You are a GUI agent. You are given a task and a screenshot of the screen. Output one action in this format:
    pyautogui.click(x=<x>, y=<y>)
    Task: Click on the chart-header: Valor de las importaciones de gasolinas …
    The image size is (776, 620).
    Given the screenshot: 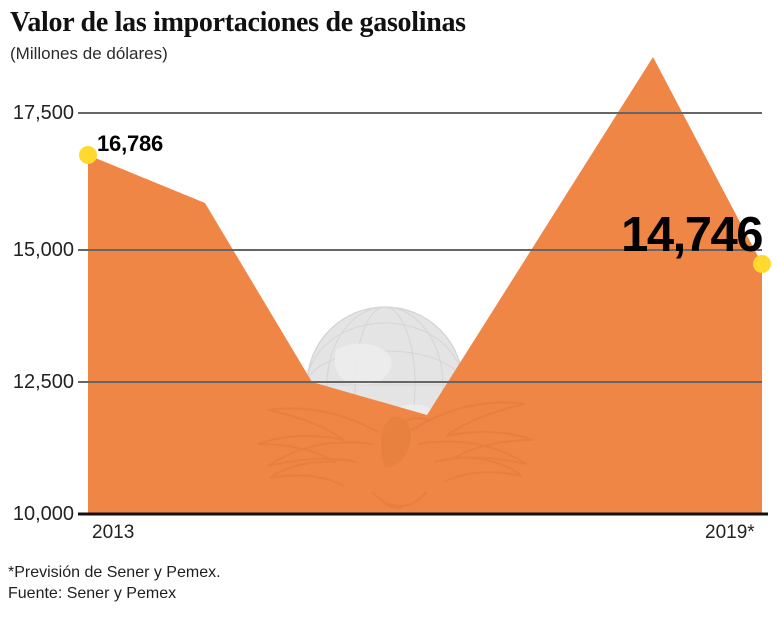 What is the action you would take?
    pyautogui.click(x=388, y=35)
    